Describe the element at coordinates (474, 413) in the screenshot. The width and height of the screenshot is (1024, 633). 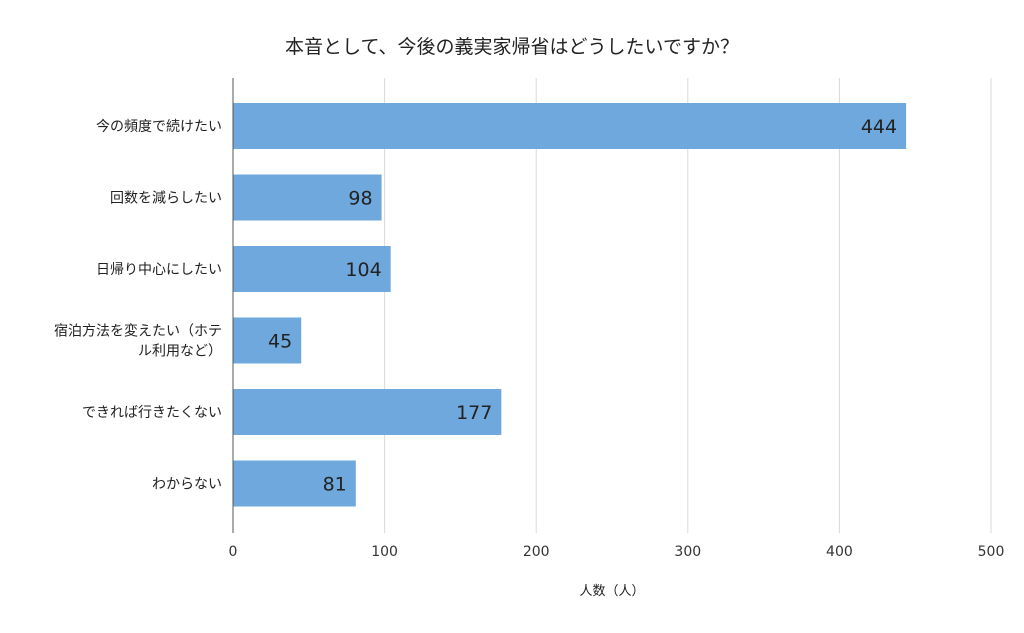
I see `data-label: 177` at that location.